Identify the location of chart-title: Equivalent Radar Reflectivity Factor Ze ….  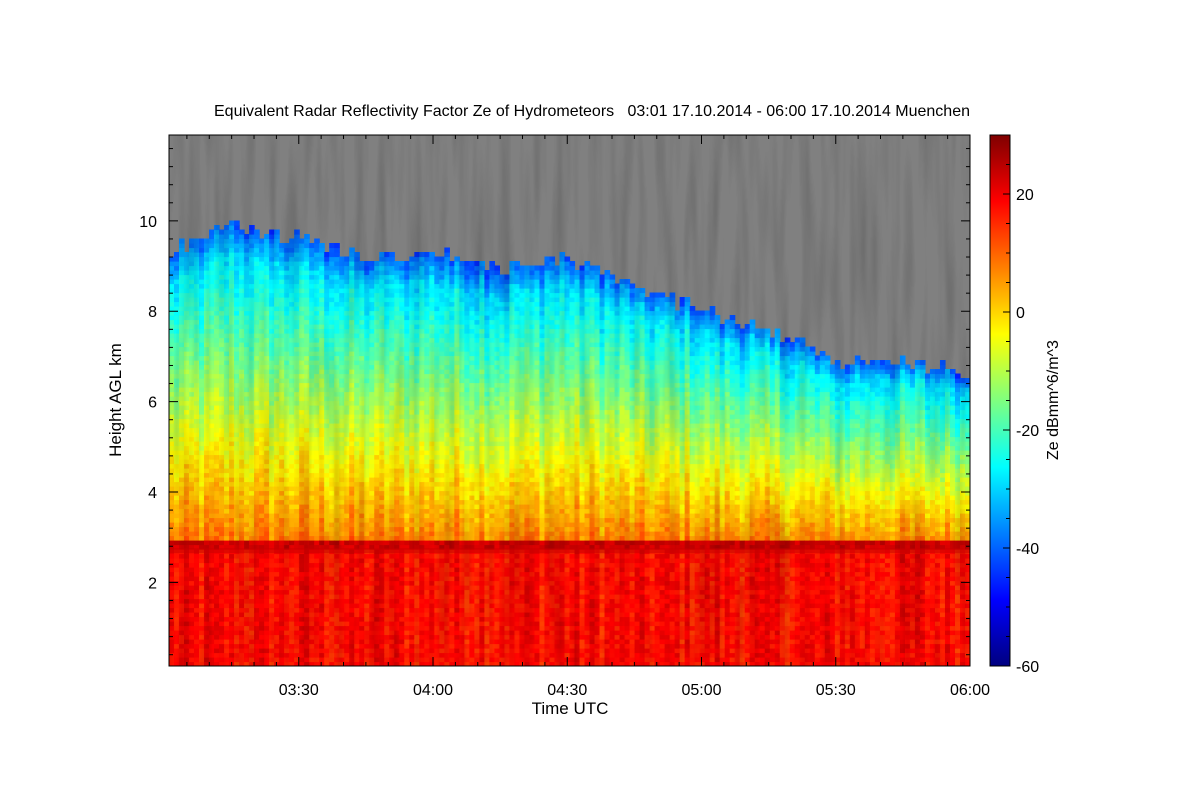
(592, 111).